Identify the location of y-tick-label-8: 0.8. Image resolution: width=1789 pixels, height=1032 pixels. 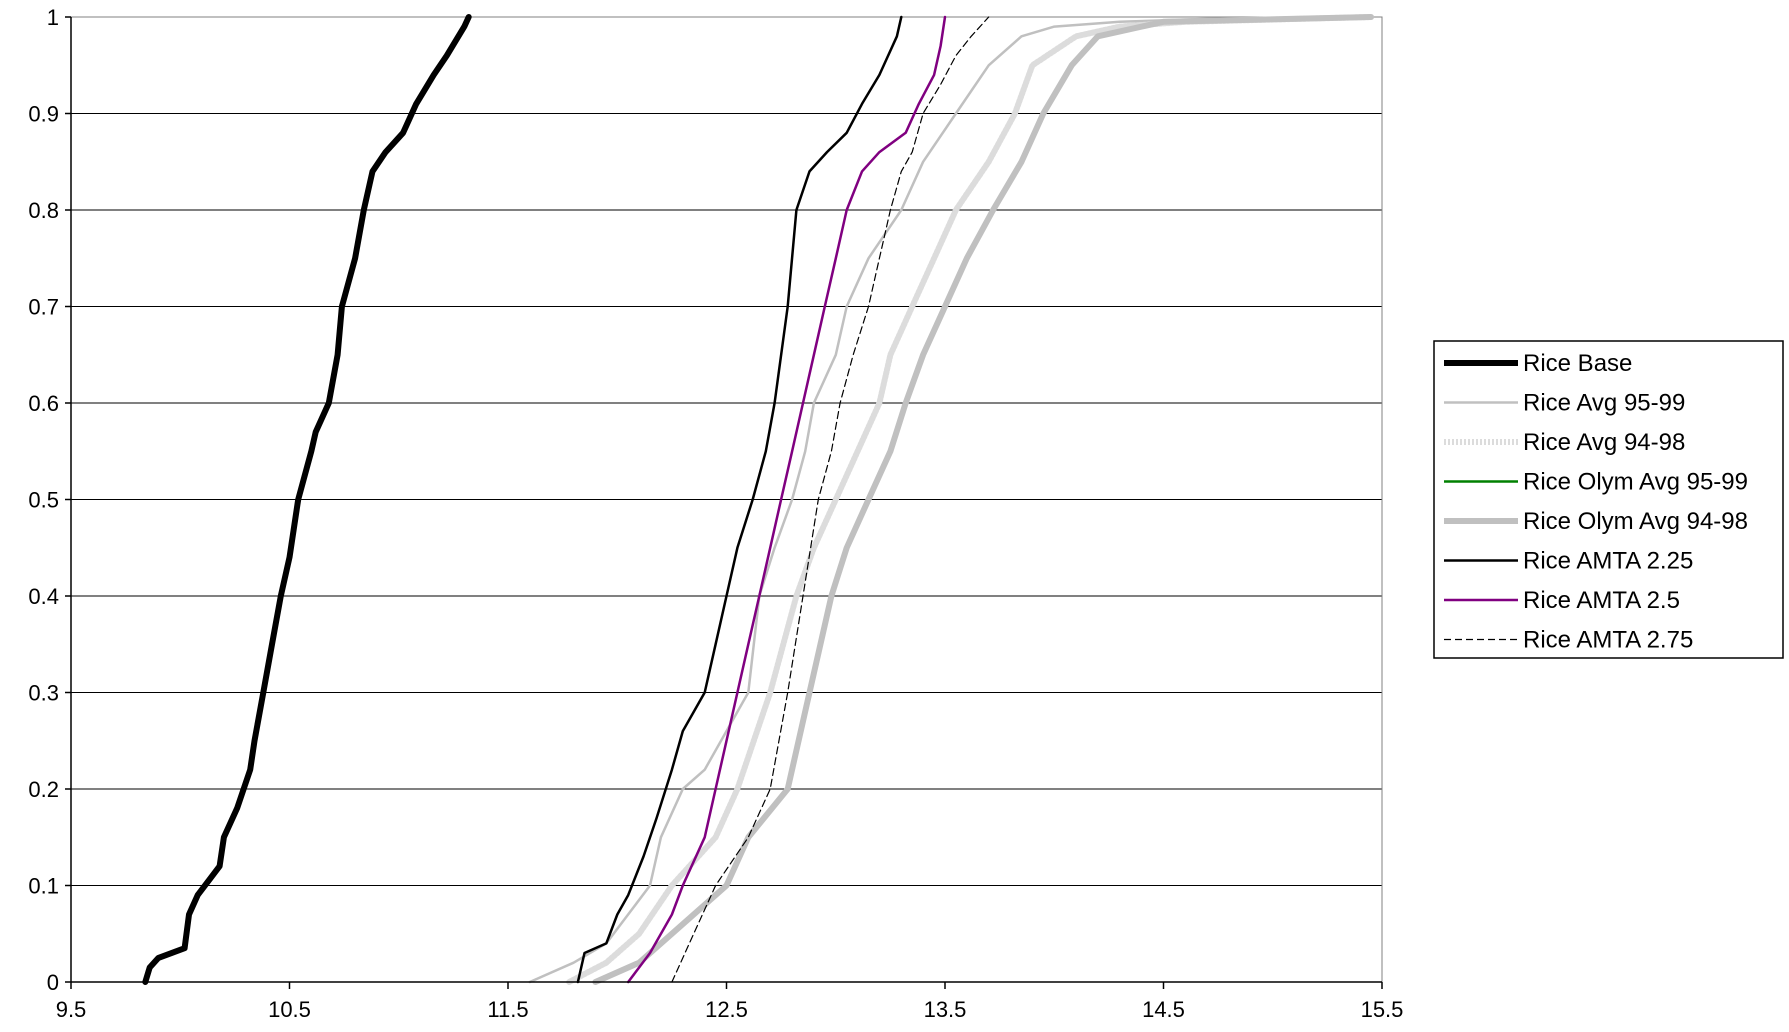
(43, 210).